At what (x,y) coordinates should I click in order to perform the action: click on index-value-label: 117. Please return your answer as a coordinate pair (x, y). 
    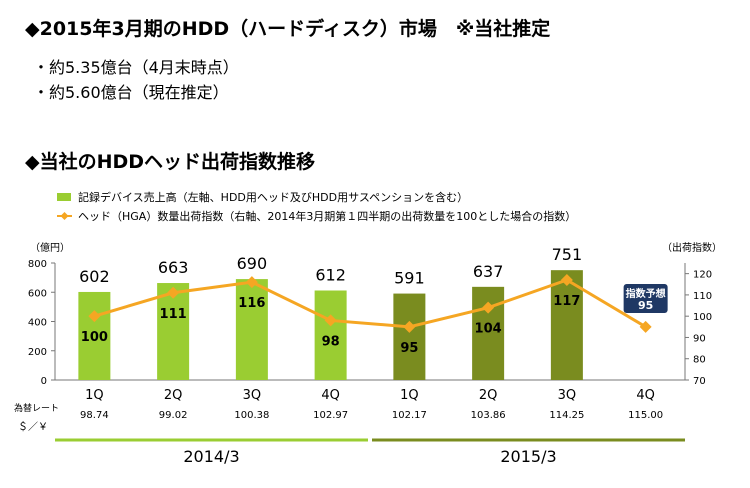
    Looking at the image, I should click on (566, 301).